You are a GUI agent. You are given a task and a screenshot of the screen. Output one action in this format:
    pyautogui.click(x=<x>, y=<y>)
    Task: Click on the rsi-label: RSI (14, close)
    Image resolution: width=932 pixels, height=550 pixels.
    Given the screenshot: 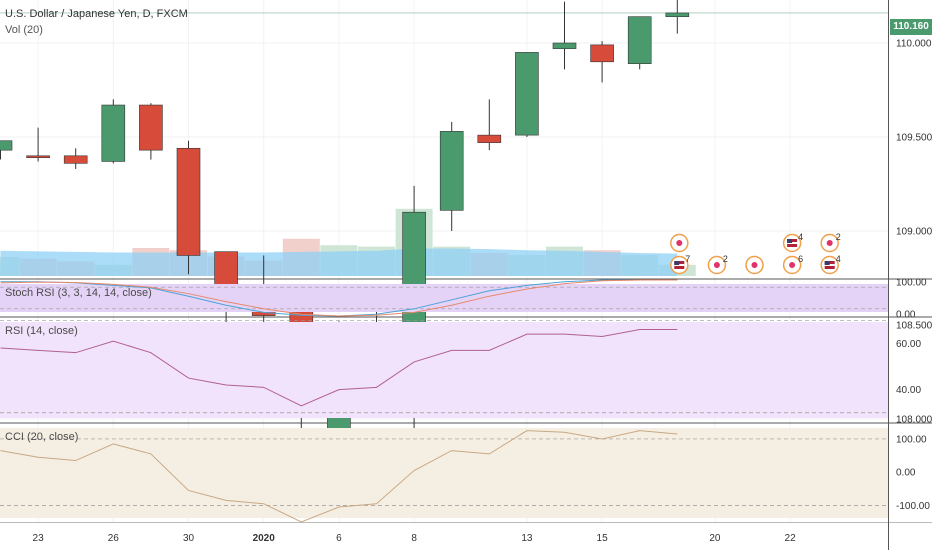 What is the action you would take?
    pyautogui.click(x=41, y=331)
    